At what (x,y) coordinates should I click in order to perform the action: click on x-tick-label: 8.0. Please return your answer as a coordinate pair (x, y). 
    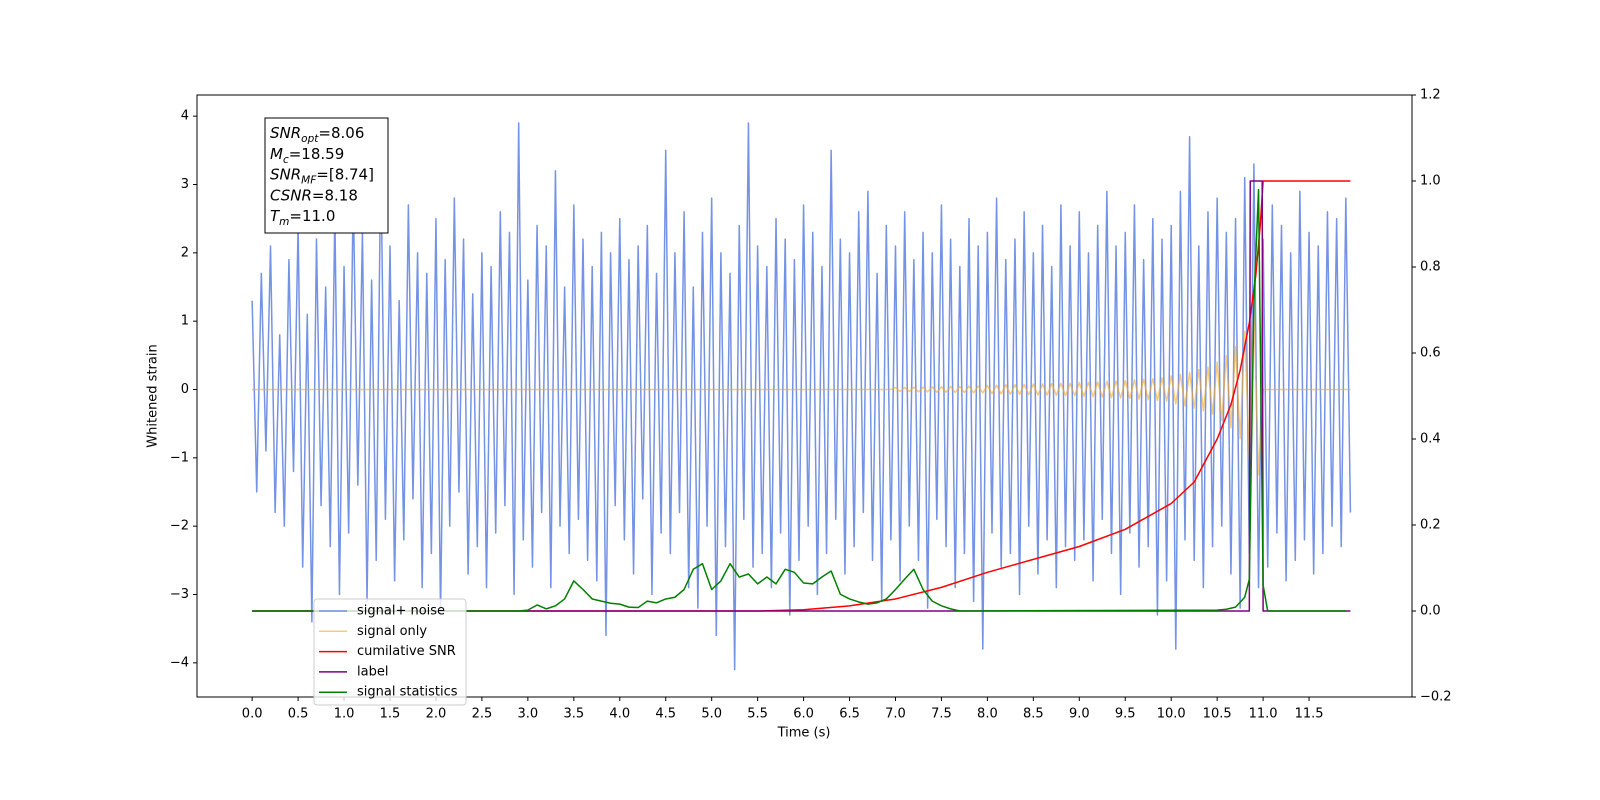
    Looking at the image, I should click on (987, 714).